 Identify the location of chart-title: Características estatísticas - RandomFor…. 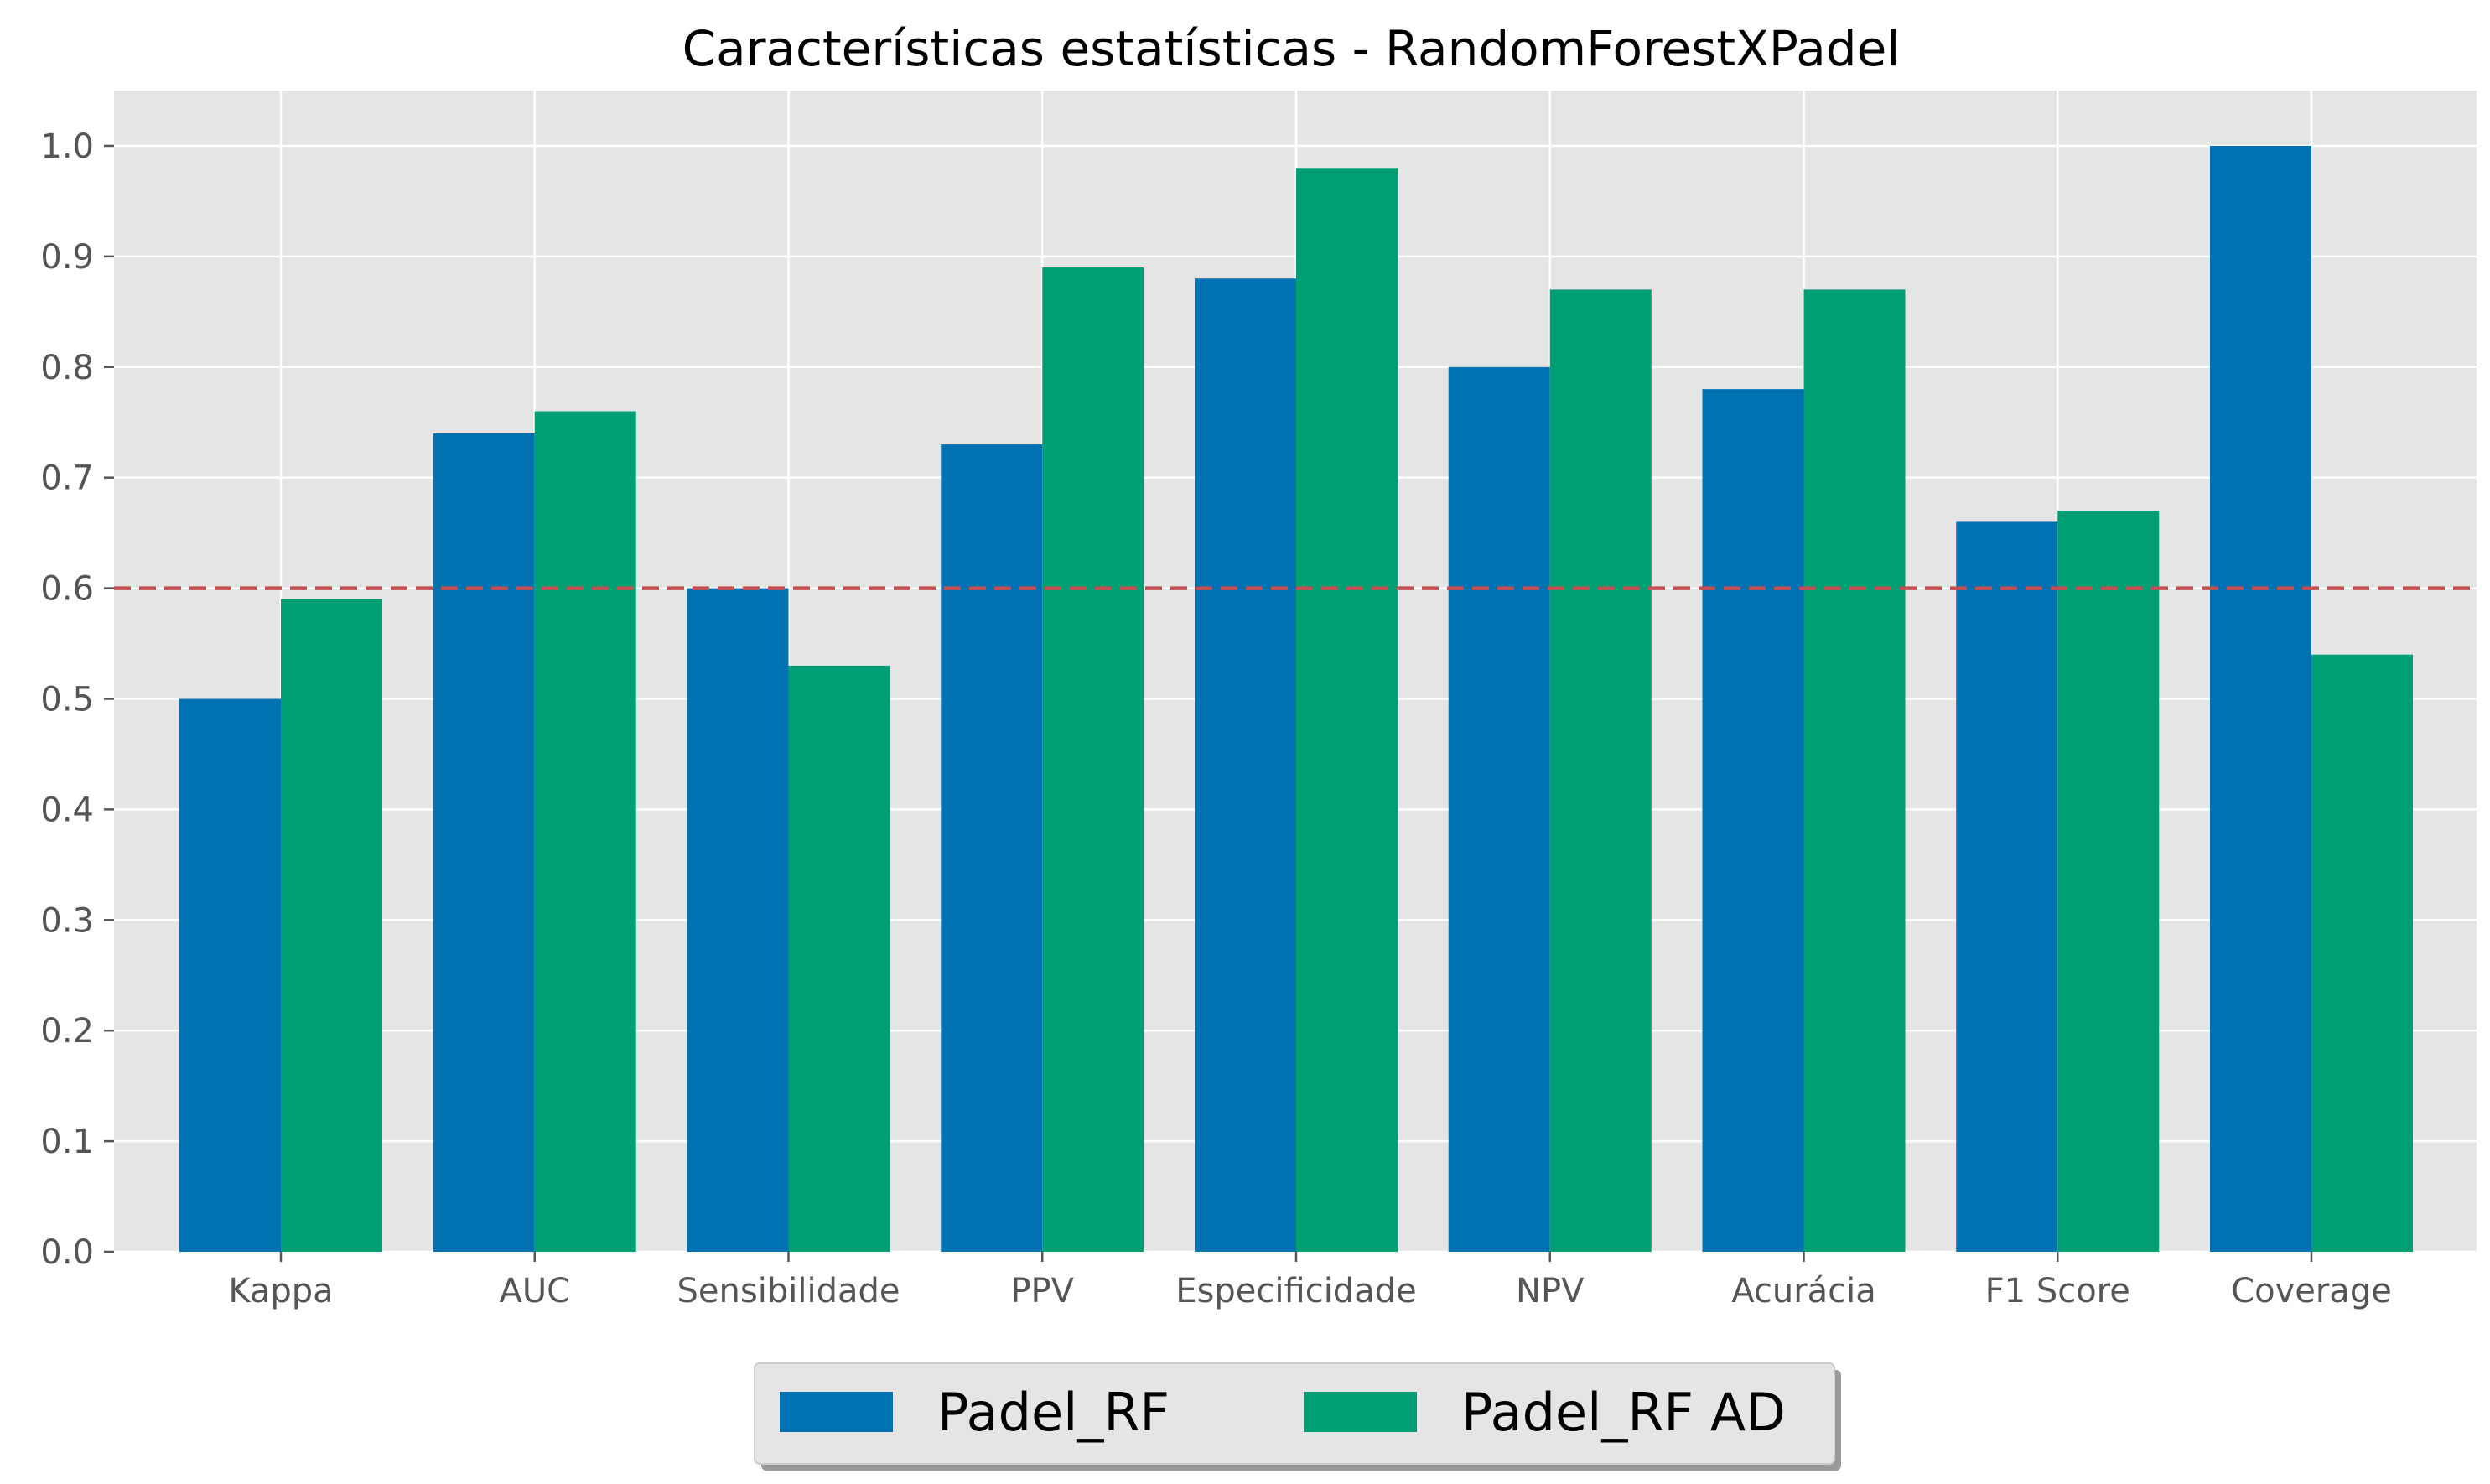
(1291, 48).